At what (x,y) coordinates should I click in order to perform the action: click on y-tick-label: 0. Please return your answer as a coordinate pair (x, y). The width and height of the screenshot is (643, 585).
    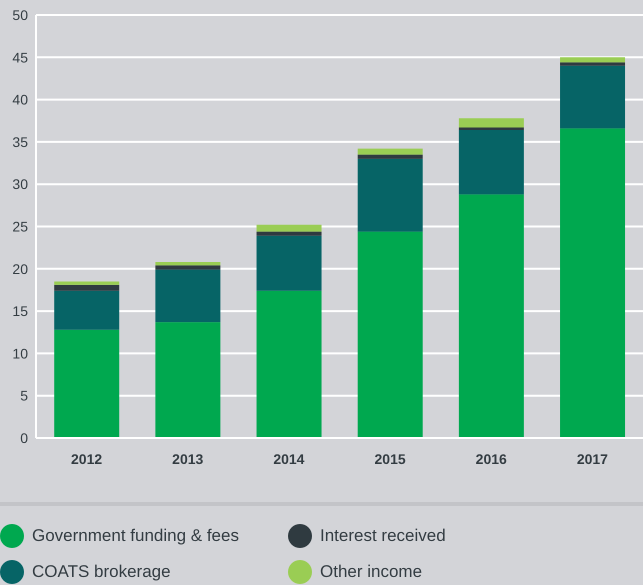
    Looking at the image, I should click on (24, 438).